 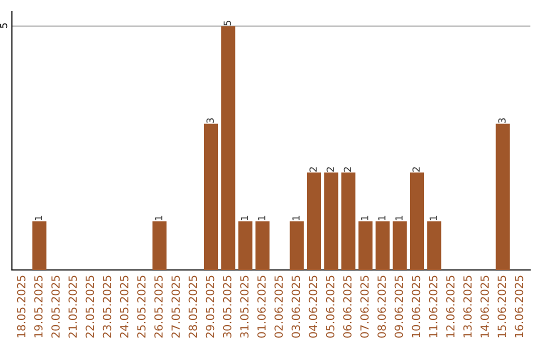 What do you see at coordinates (484, 307) in the screenshot?
I see `x-tick-label: 14.06.2025` at bounding box center [484, 307].